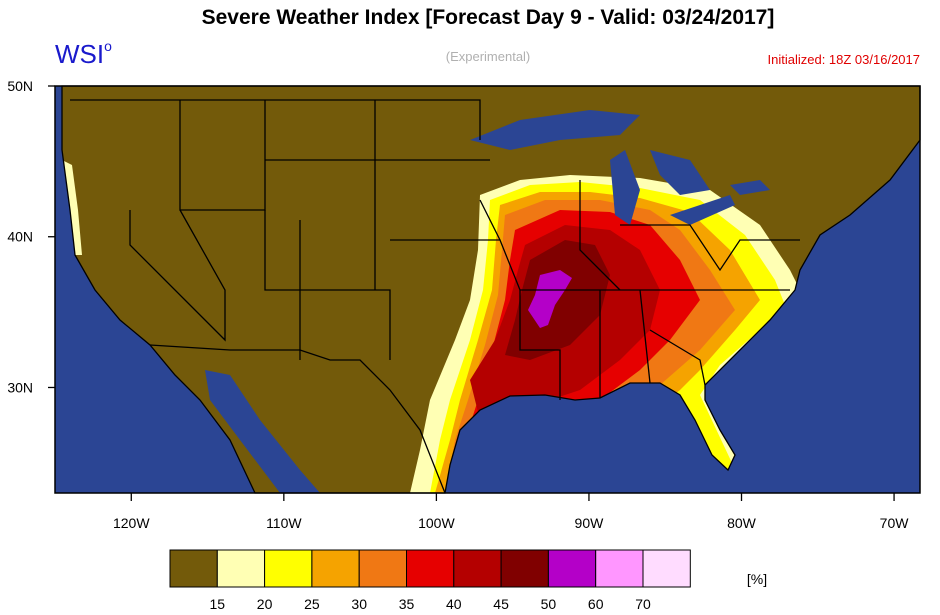  Describe the element at coordinates (407, 604) in the screenshot. I see `colorbar-label: 35` at that location.